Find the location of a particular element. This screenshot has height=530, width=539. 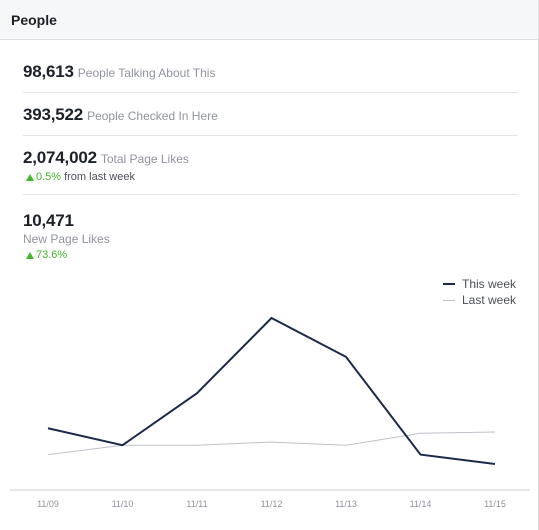

stat-talking-about: 98,613 People Talking About This is located at coordinates (270, 66).